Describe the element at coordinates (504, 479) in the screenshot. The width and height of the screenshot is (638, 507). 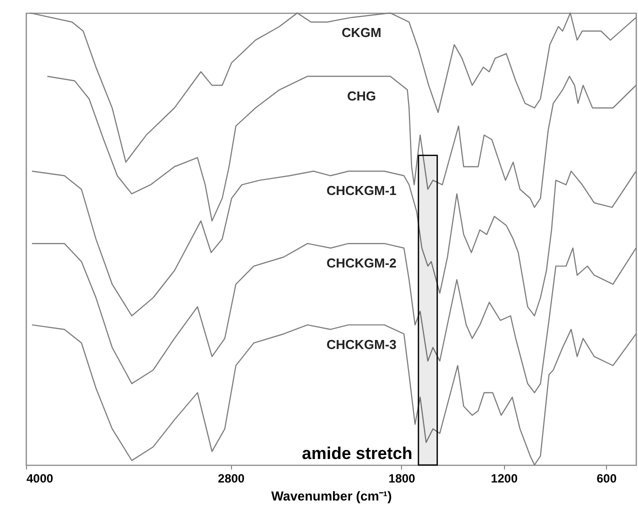
I see `x-tick-label: 1200` at that location.